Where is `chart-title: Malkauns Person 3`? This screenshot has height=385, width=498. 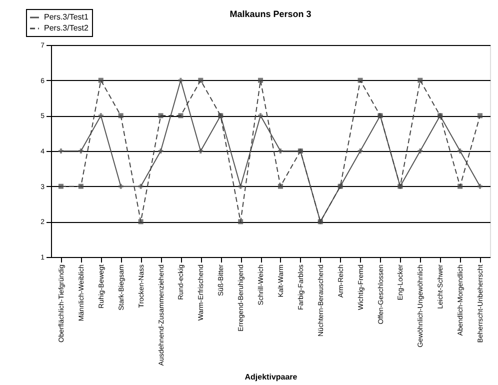 chart-title: Malkauns Person 3 is located at coordinates (271, 14).